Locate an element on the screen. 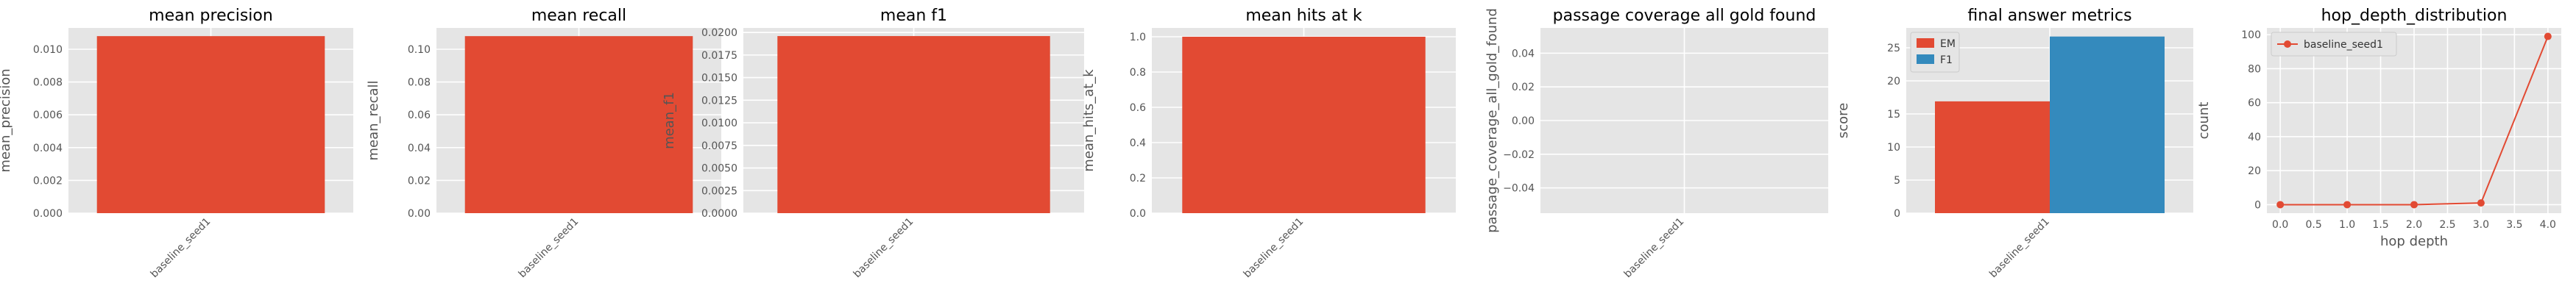 The image size is (2576, 294). y-tick-label: 0.010 is located at coordinates (48, 50).